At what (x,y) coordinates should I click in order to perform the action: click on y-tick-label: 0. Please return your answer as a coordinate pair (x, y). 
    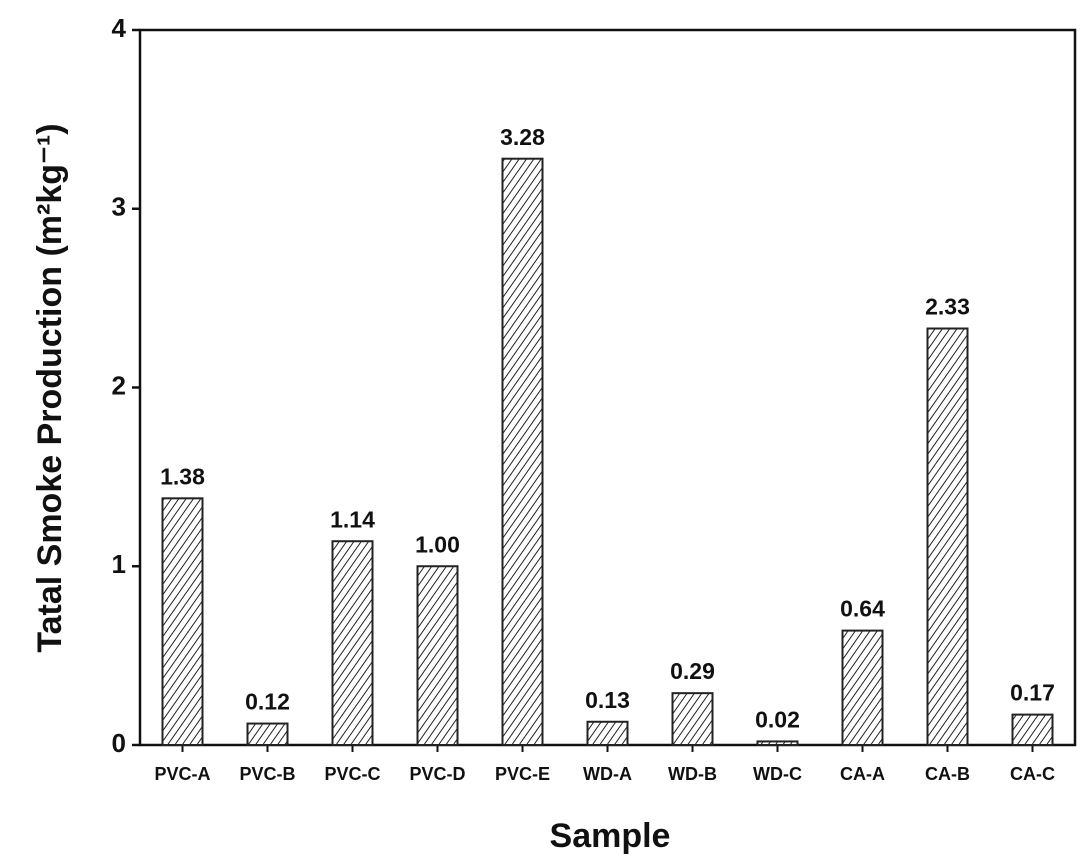
    Looking at the image, I should click on (119, 743).